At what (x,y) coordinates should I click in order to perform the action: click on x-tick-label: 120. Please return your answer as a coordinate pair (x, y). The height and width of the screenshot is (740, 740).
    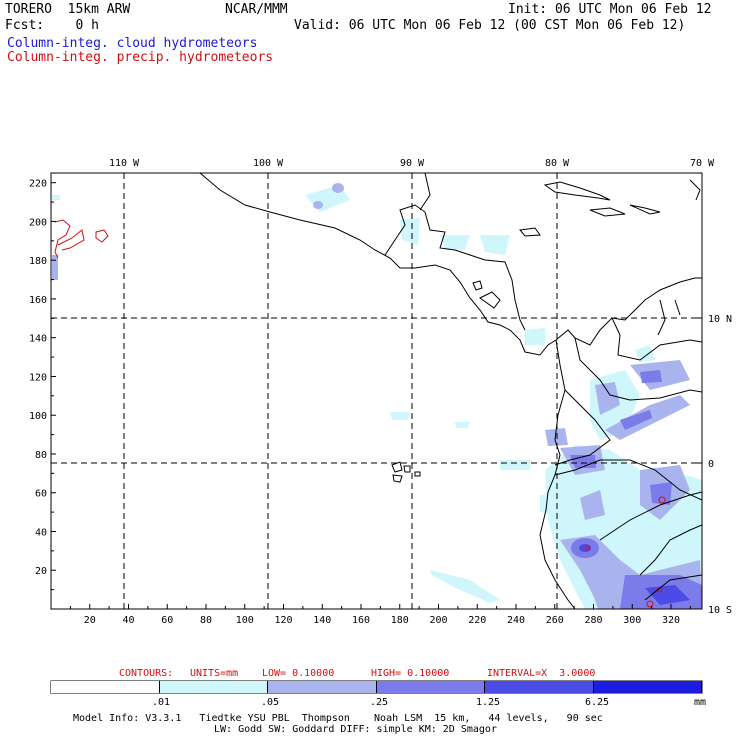
    Looking at the image, I should click on (283, 620).